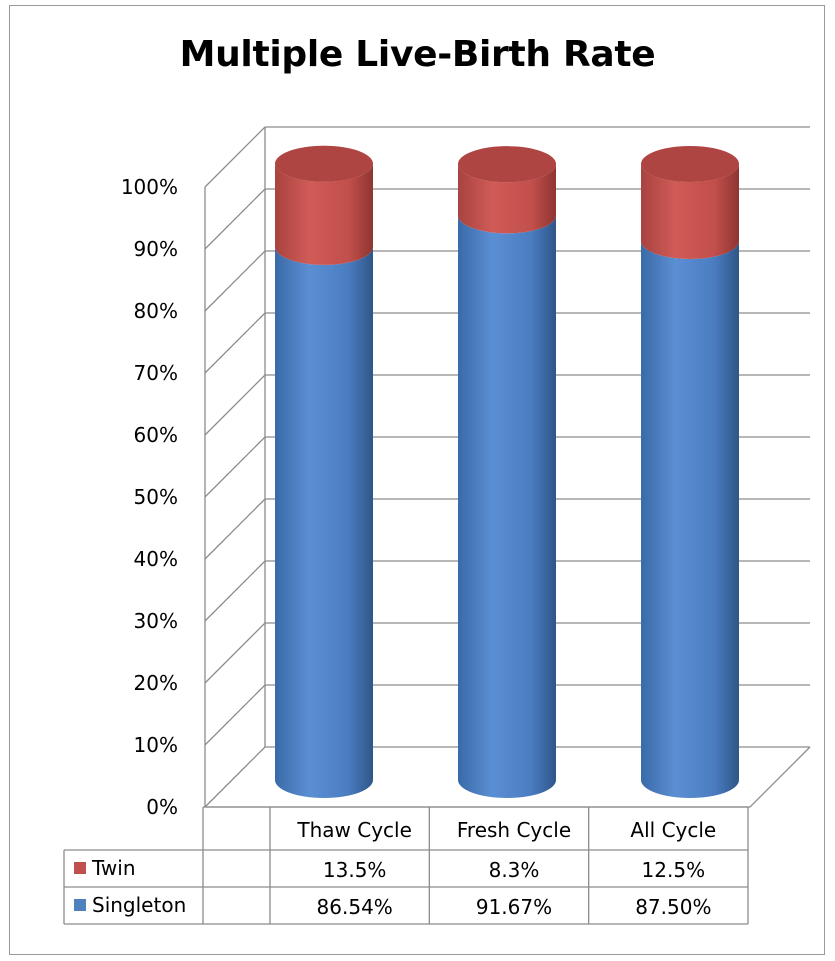 The image size is (835, 961). What do you see at coordinates (673, 907) in the screenshot?
I see `data-value-label: 87.50%` at bounding box center [673, 907].